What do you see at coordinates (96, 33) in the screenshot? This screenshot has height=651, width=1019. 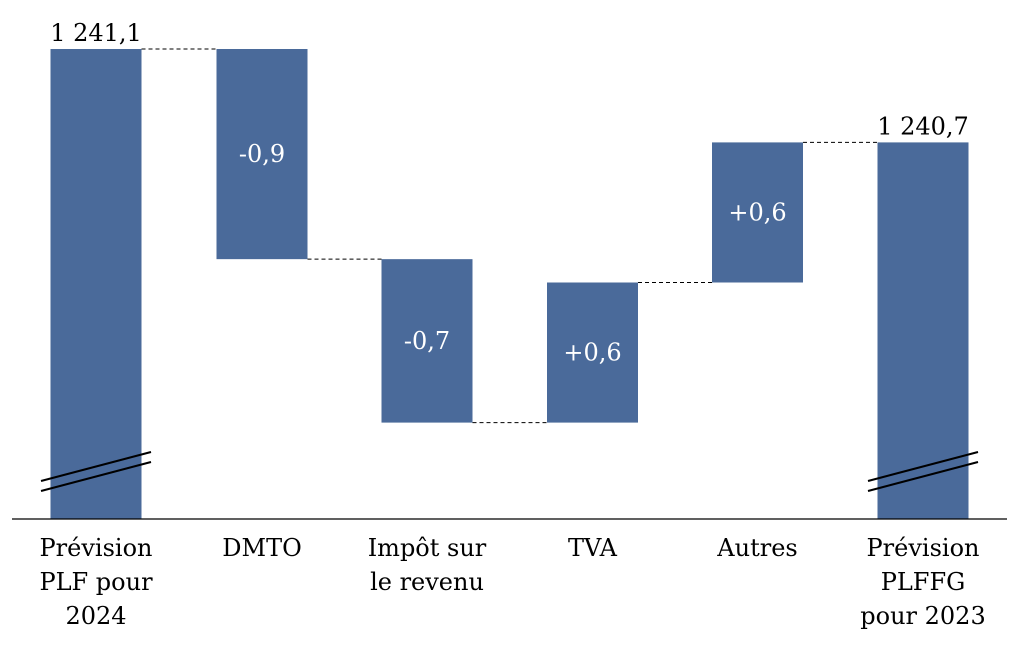 I see `data-label-0: 1 241,1` at bounding box center [96, 33].